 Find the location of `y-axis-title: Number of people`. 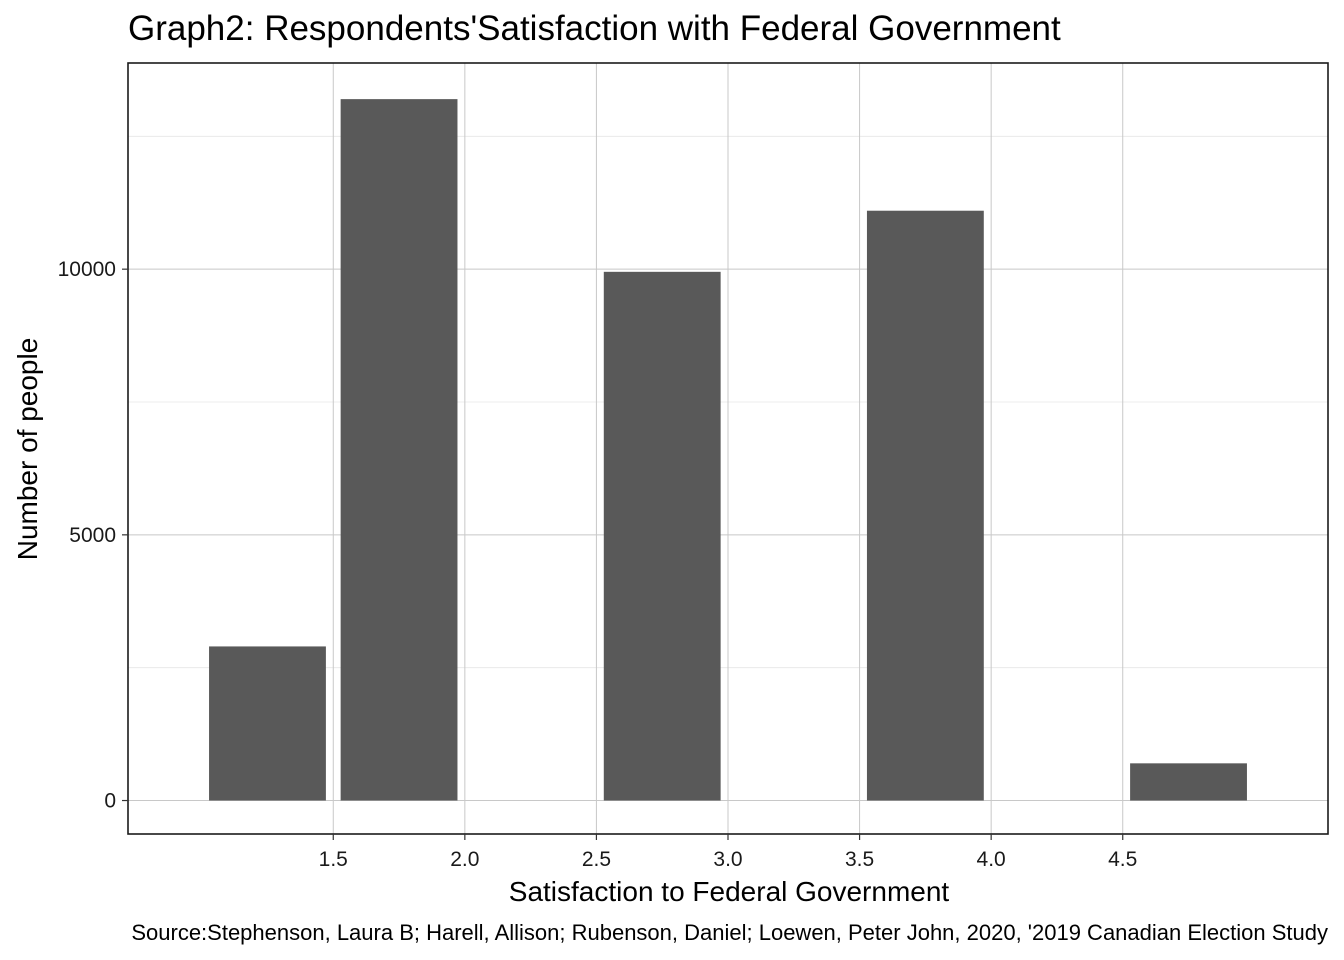

y-axis-title: Number of people is located at coordinates (27, 449).